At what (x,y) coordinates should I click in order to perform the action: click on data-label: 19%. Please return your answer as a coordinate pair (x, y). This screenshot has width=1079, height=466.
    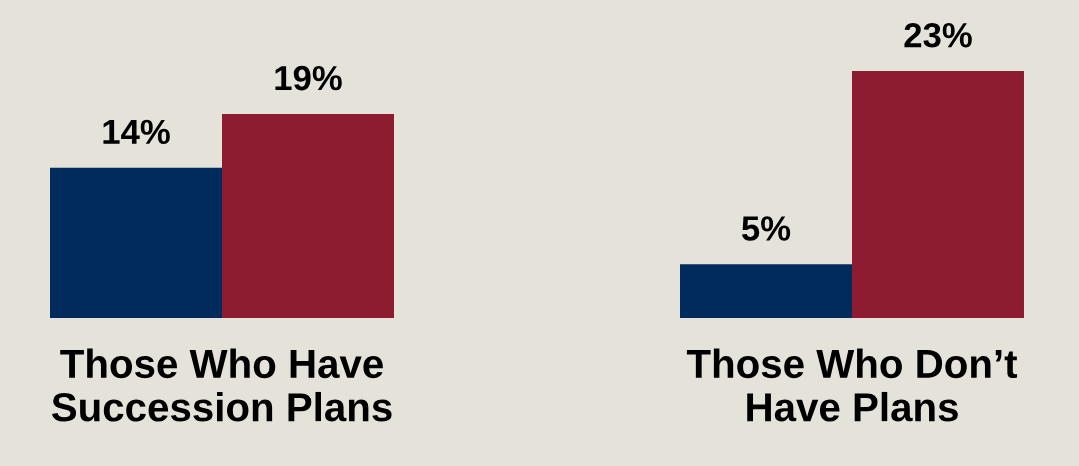
    Looking at the image, I should click on (308, 78).